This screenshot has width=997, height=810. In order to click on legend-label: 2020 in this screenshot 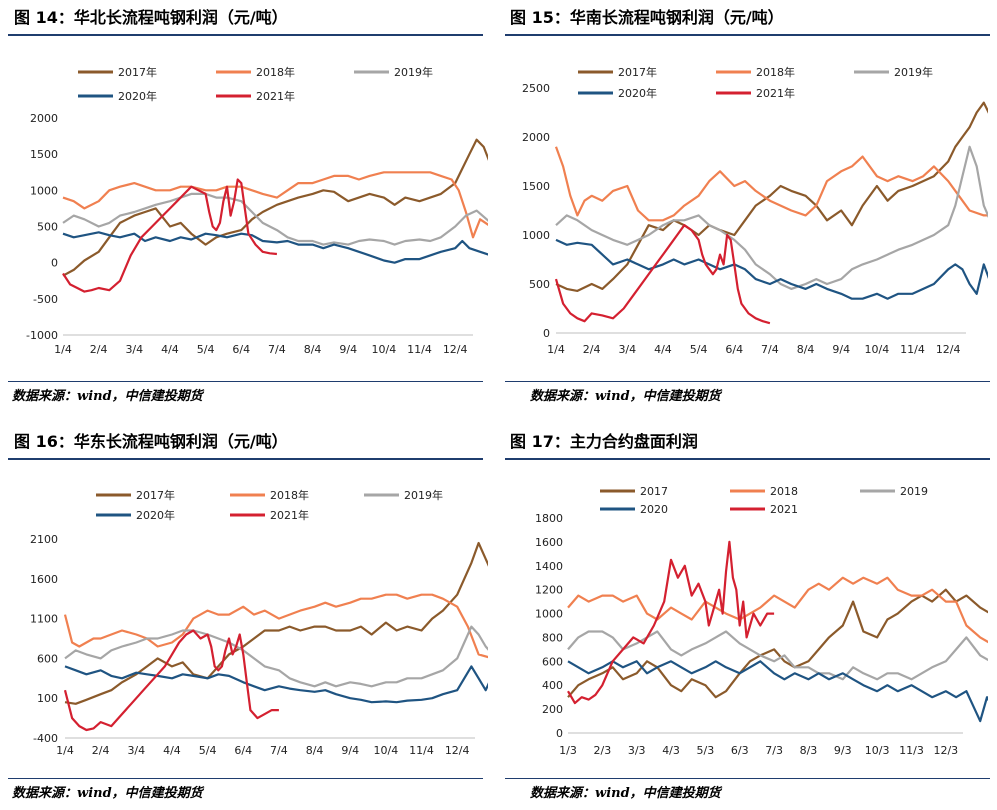, I will do `click(654, 509)`.